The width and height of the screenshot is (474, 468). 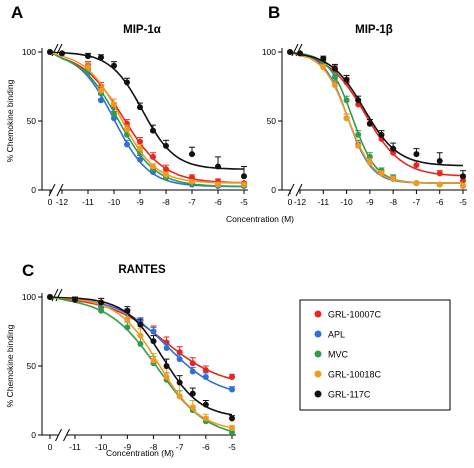 What do you see at coordinates (355, 375) in the screenshot?
I see `legend-label: GRL-10018C` at bounding box center [355, 375].